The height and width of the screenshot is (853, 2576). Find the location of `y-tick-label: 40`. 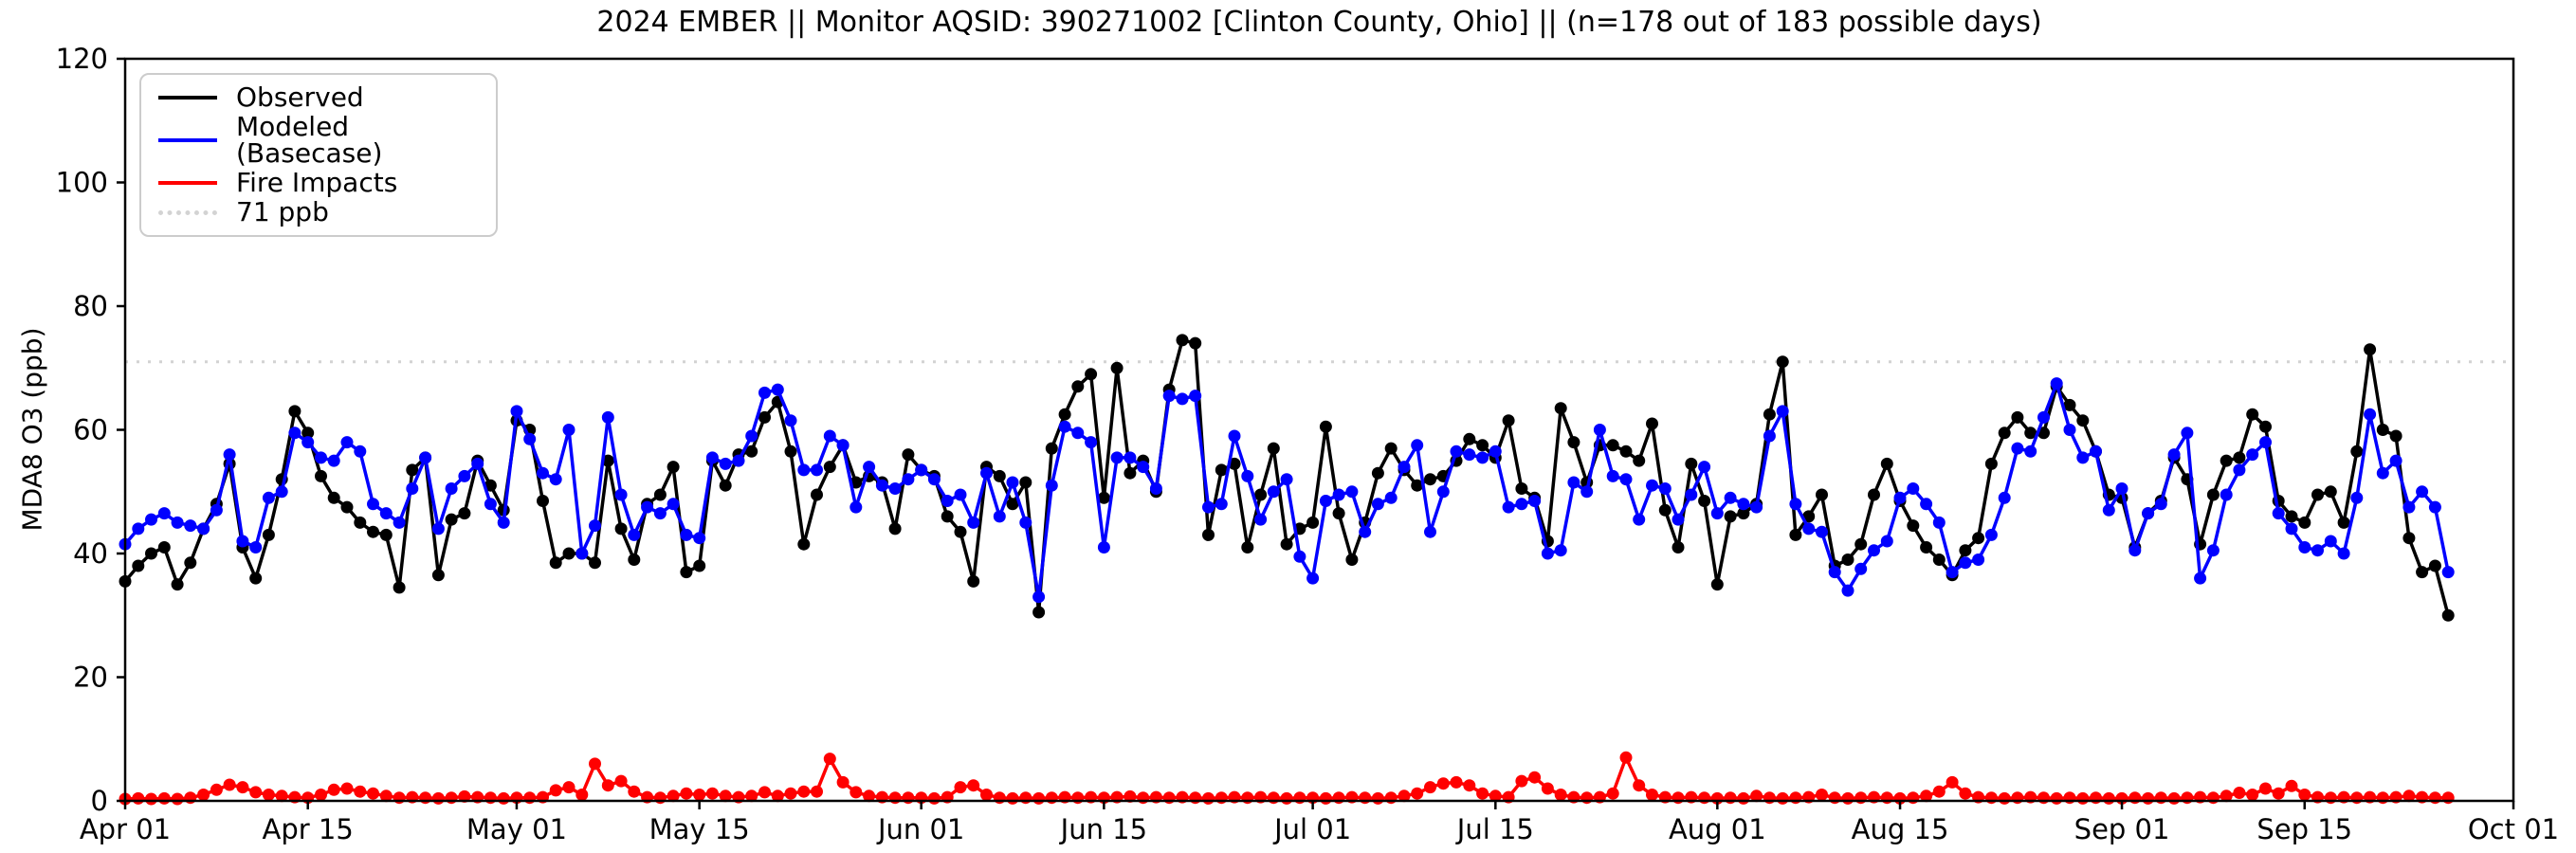

y-tick-label: 40 is located at coordinates (90, 553).